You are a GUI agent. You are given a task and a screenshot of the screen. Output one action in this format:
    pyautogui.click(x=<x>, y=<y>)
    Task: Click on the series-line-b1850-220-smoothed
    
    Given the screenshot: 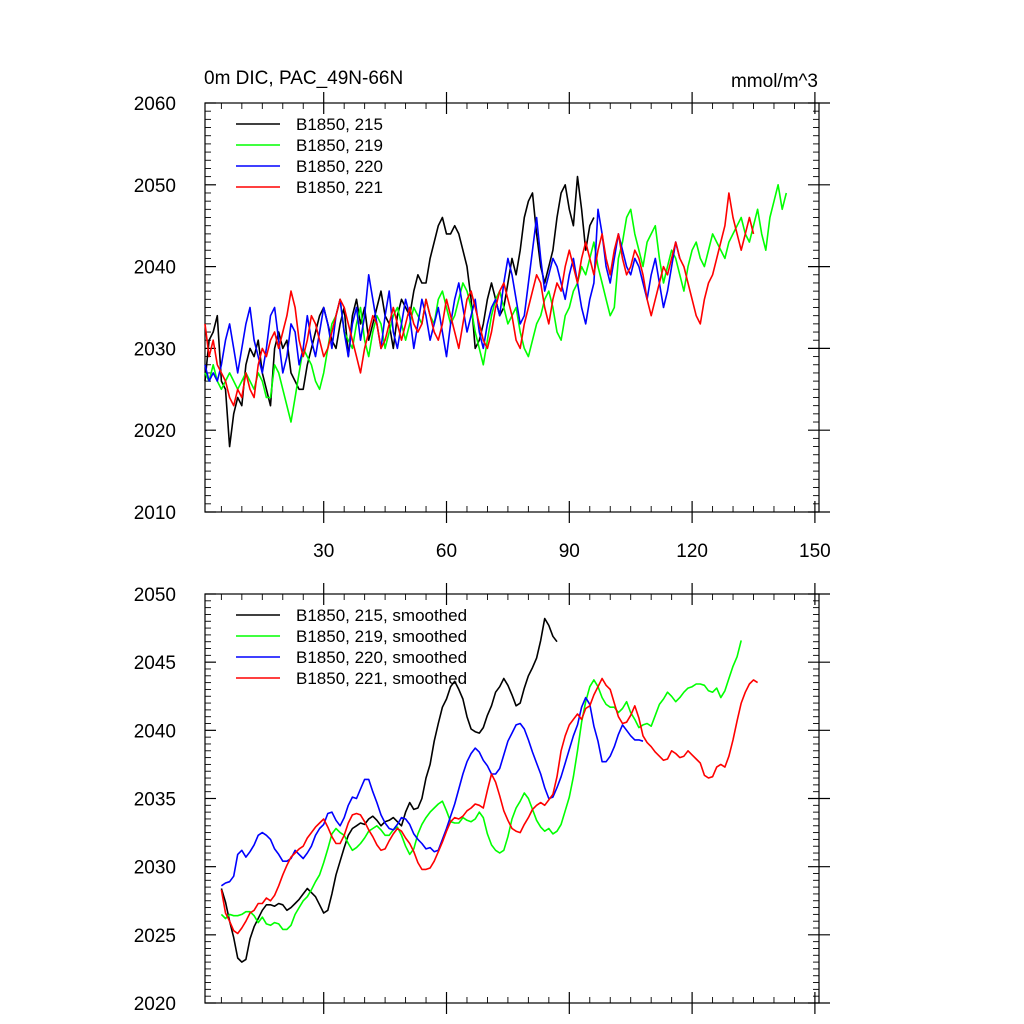 What is the action you would take?
    pyautogui.click(x=432, y=791)
    